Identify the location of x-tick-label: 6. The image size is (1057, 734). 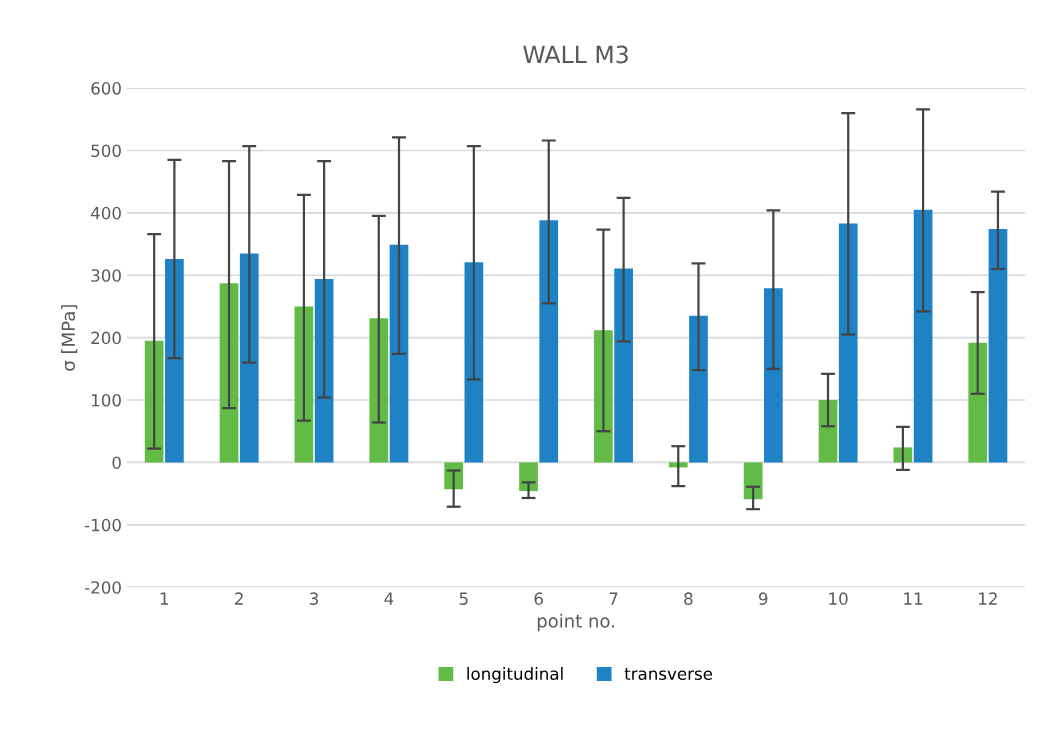
(538, 598).